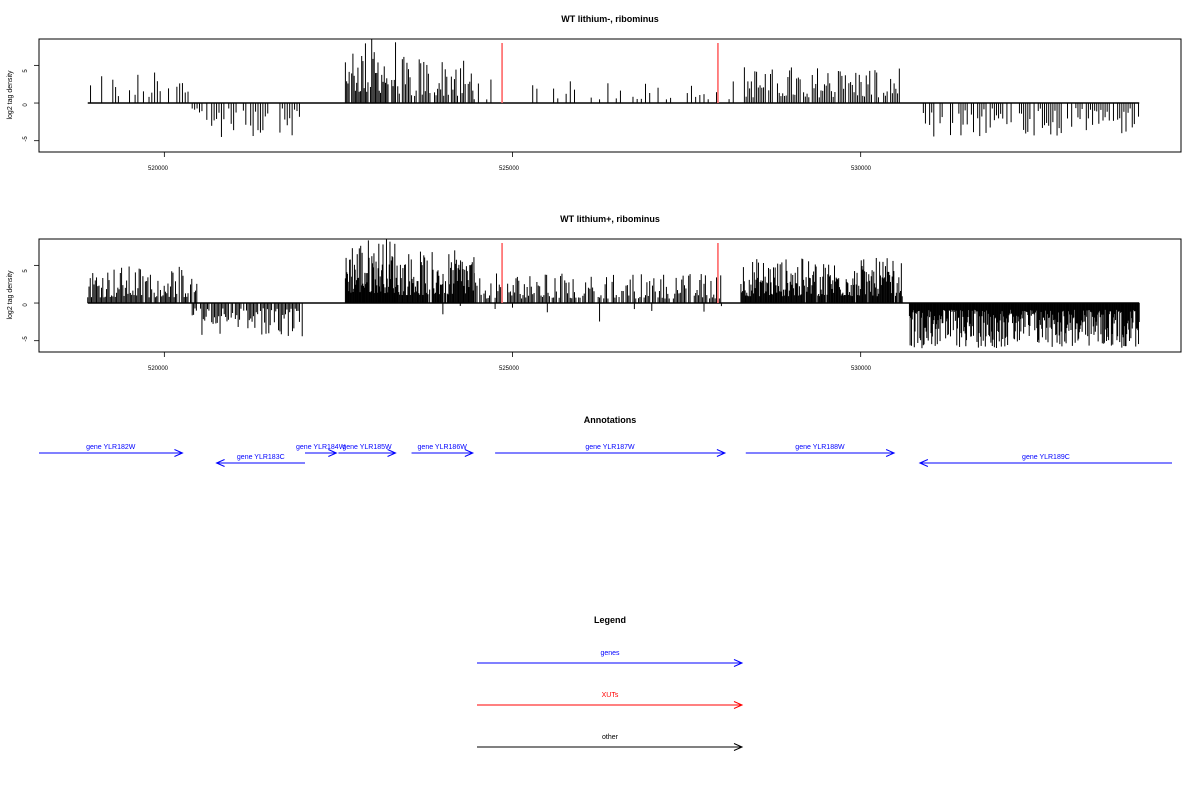 This screenshot has width=1200, height=800. Describe the element at coordinates (261, 457) in the screenshot. I see `gene-label: gene YLR183C` at that location.